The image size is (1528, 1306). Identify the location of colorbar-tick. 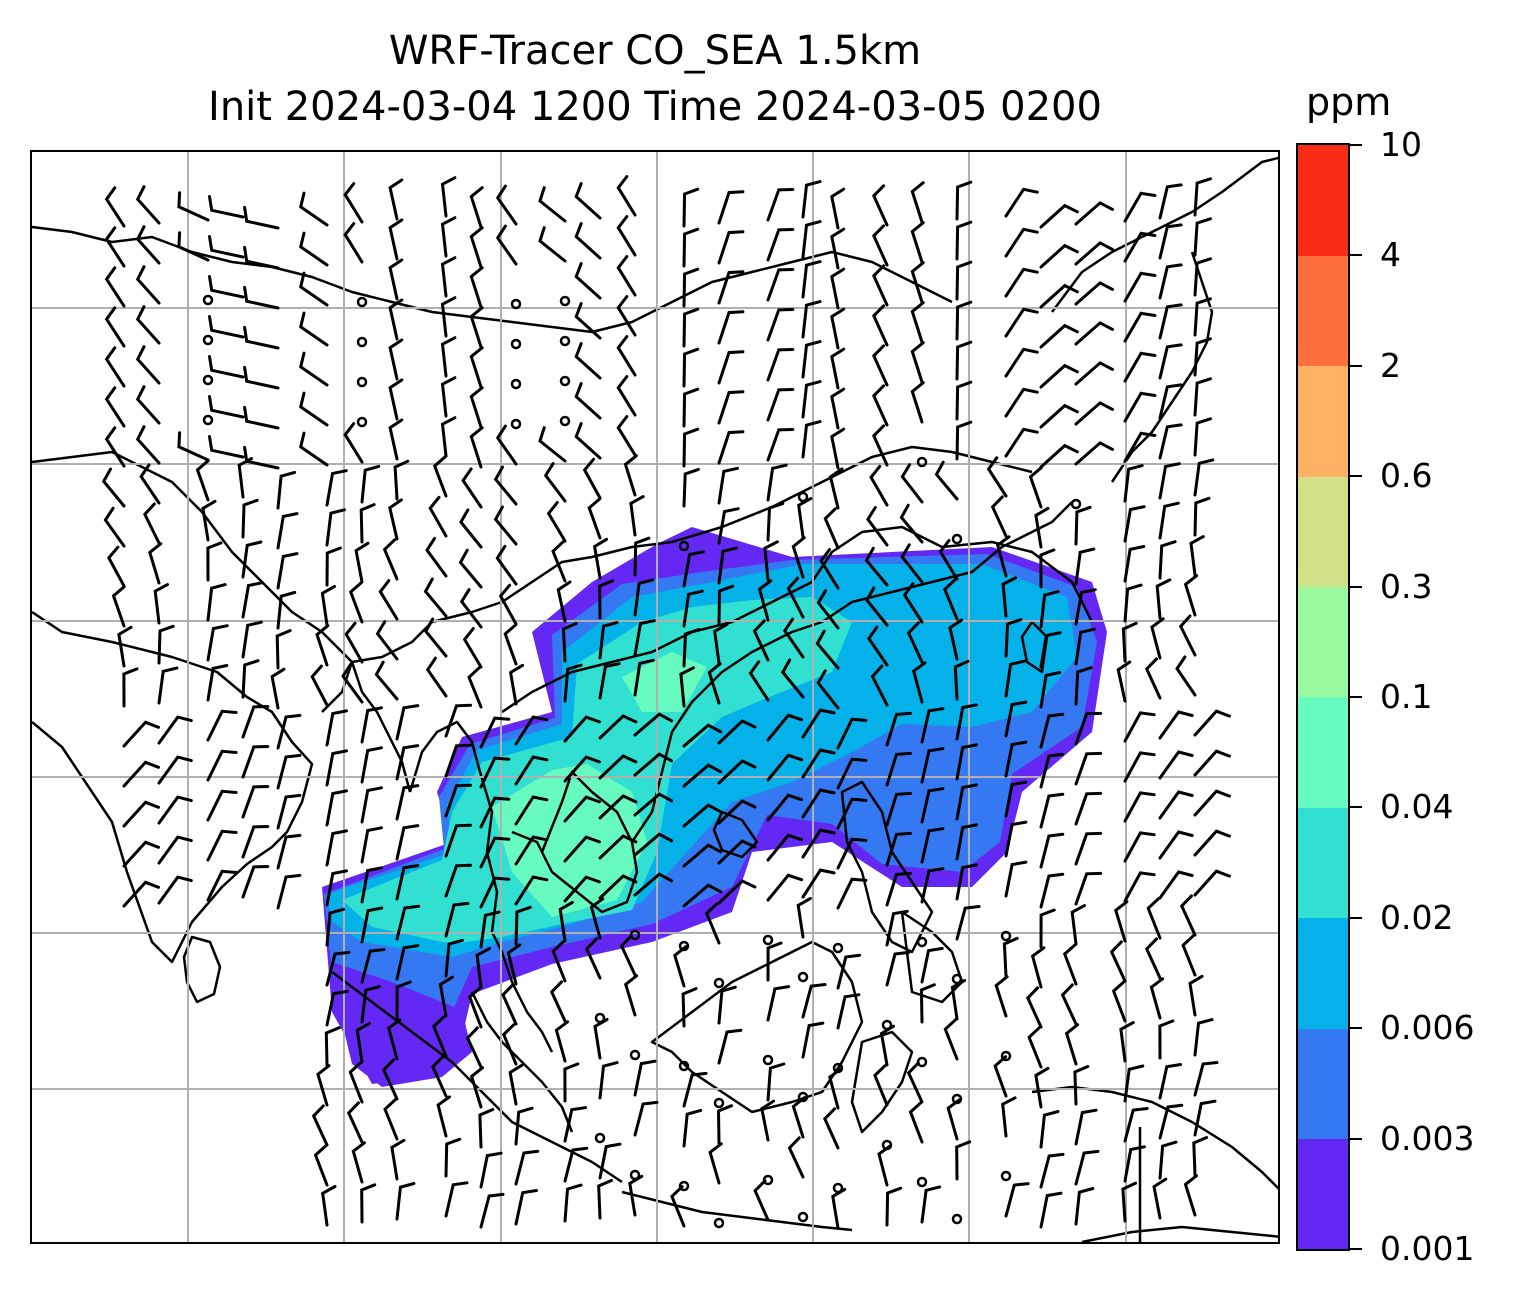
(1356, 697).